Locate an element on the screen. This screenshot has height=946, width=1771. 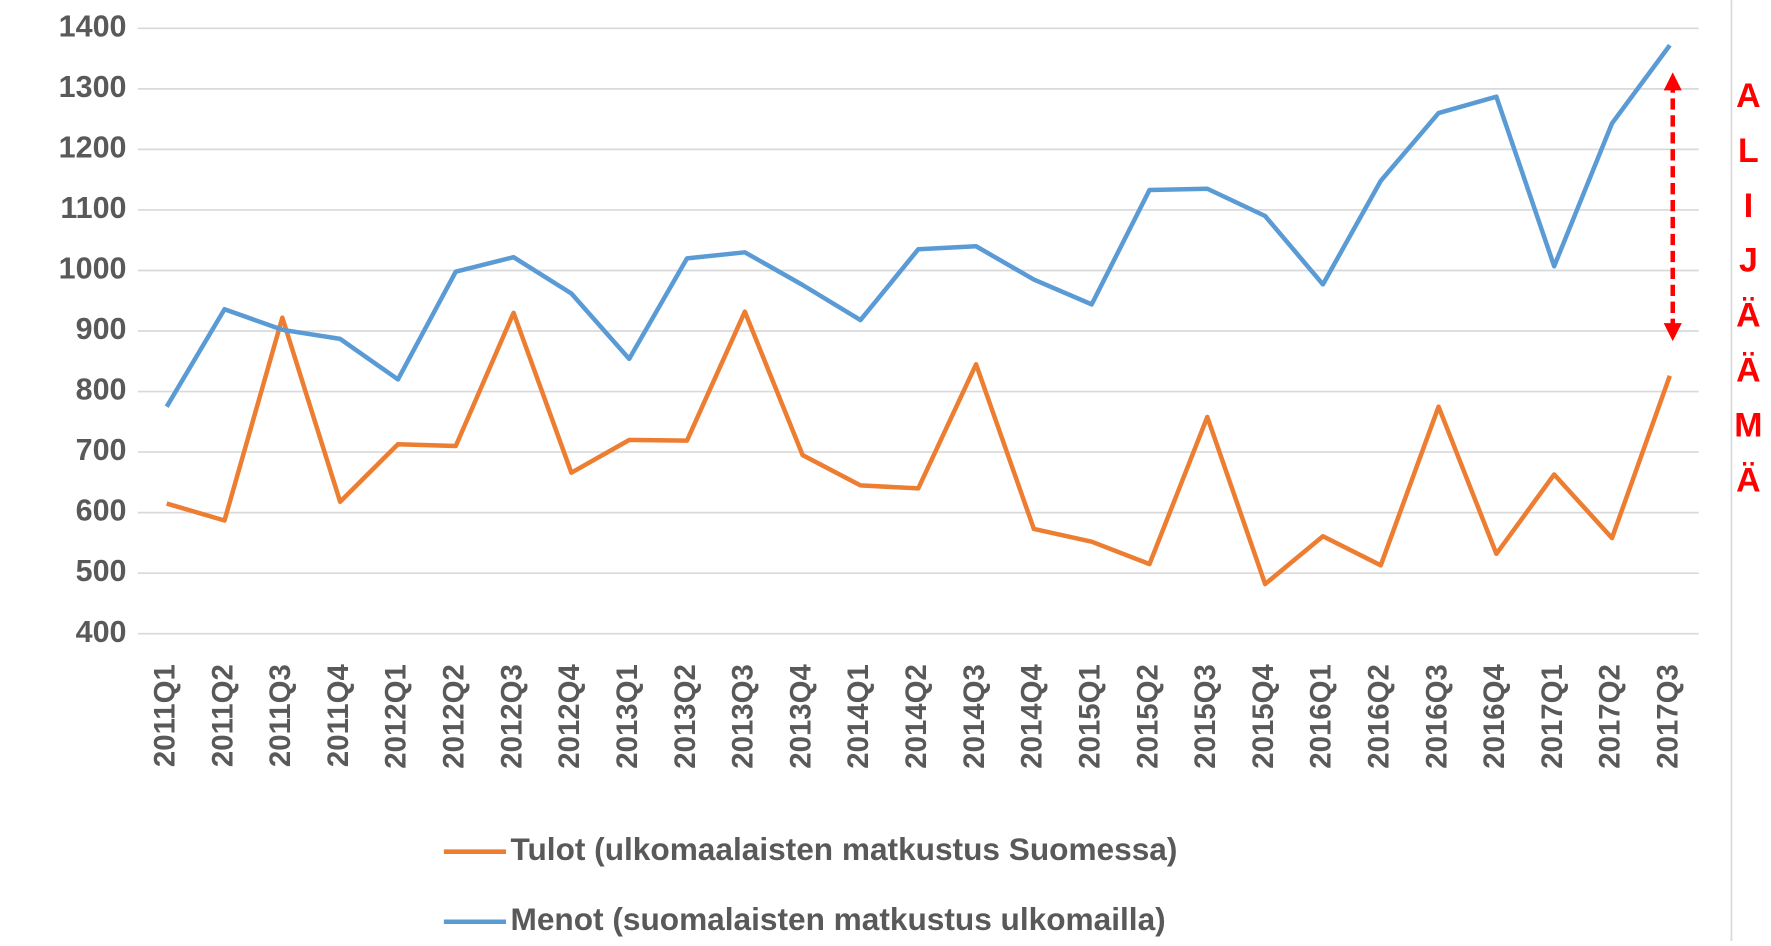
x-tick-label: 2016Q3 is located at coordinates (1436, 716).